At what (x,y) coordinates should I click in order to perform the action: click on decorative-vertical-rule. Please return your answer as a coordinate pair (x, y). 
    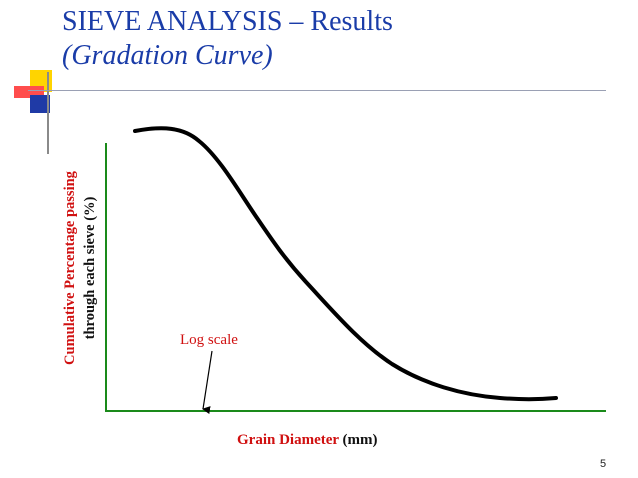
    Looking at the image, I should click on (48, 113).